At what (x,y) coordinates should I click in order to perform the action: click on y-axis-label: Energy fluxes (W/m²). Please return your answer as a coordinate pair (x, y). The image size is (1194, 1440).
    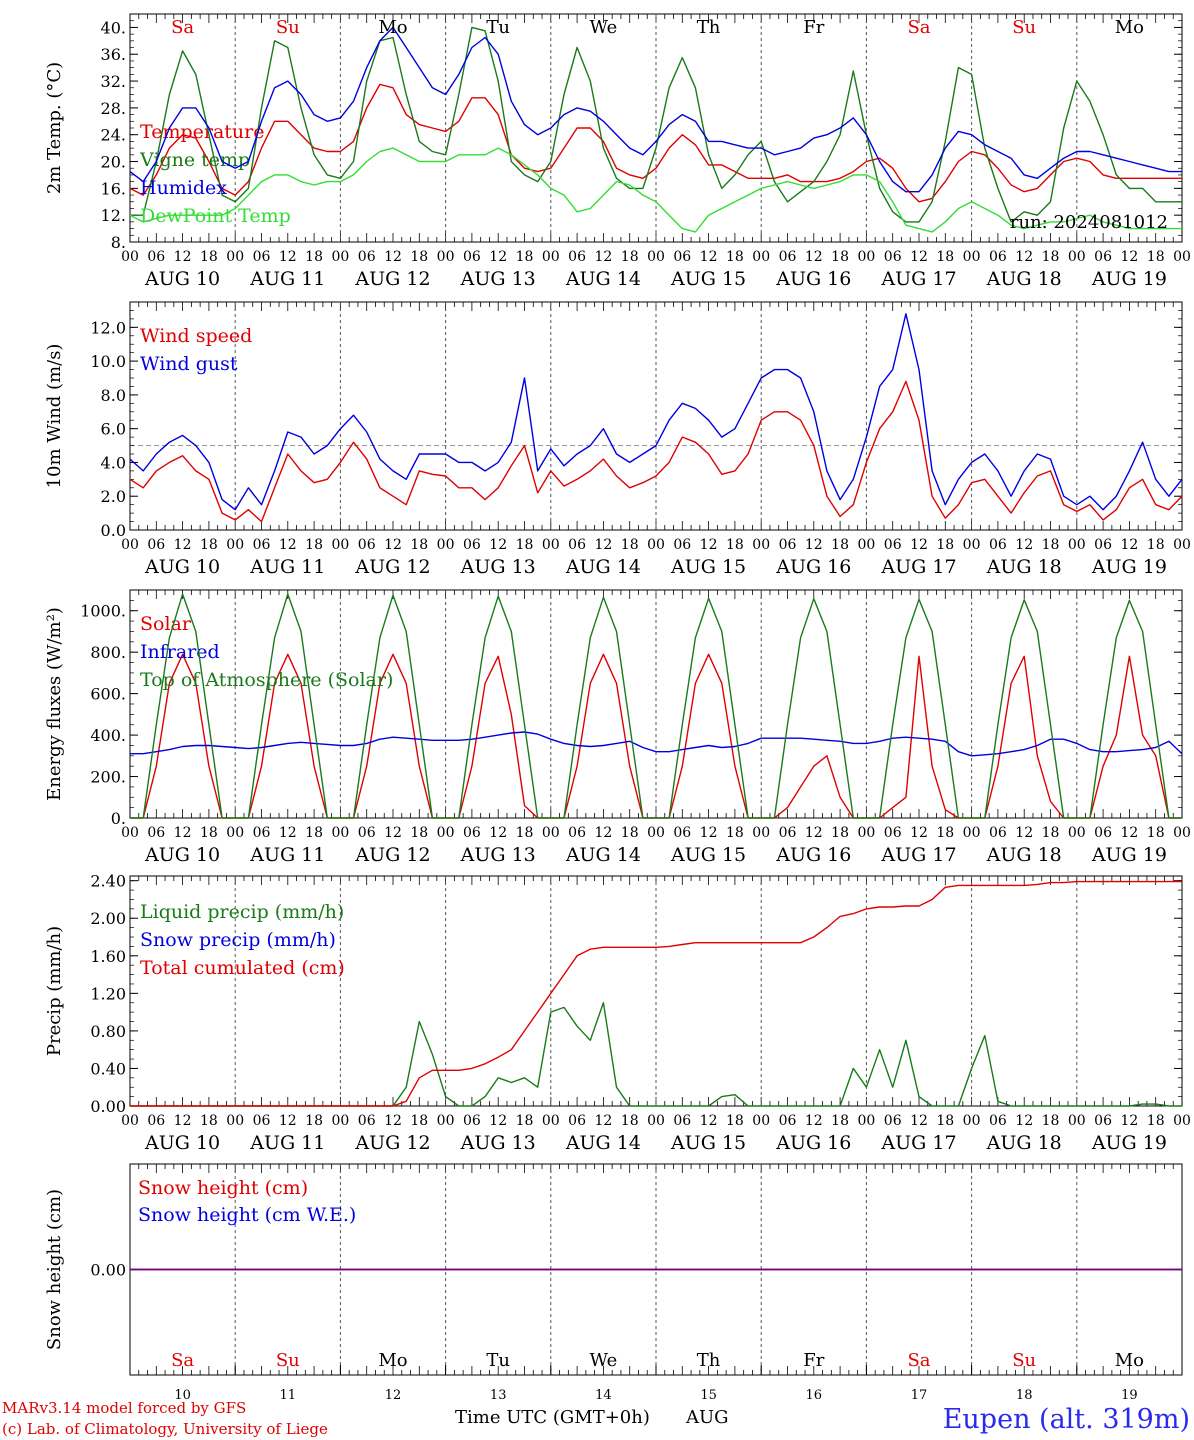
    Looking at the image, I should click on (54, 704).